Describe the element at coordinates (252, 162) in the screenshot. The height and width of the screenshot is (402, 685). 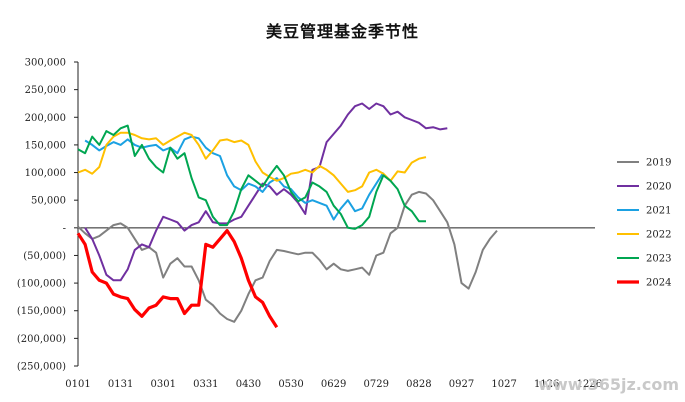
I see `series-line-2022` at that location.